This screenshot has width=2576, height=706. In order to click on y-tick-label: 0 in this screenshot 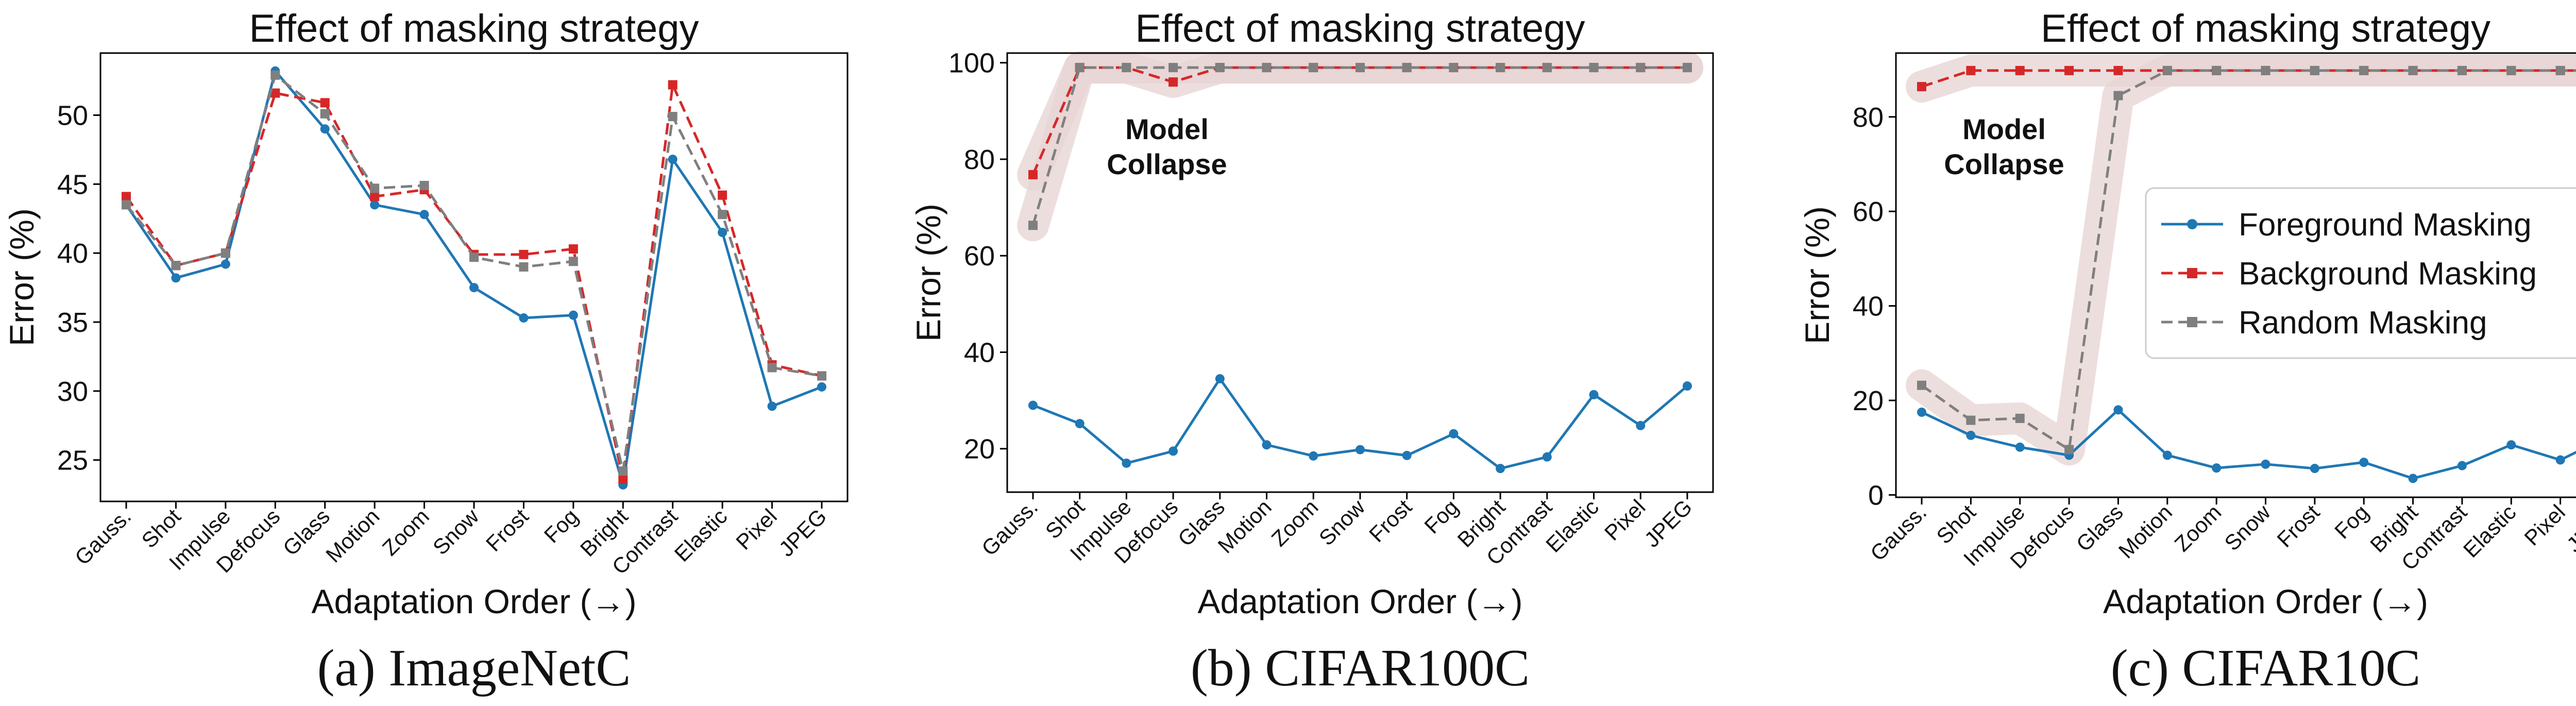, I will do `click(1876, 495)`.